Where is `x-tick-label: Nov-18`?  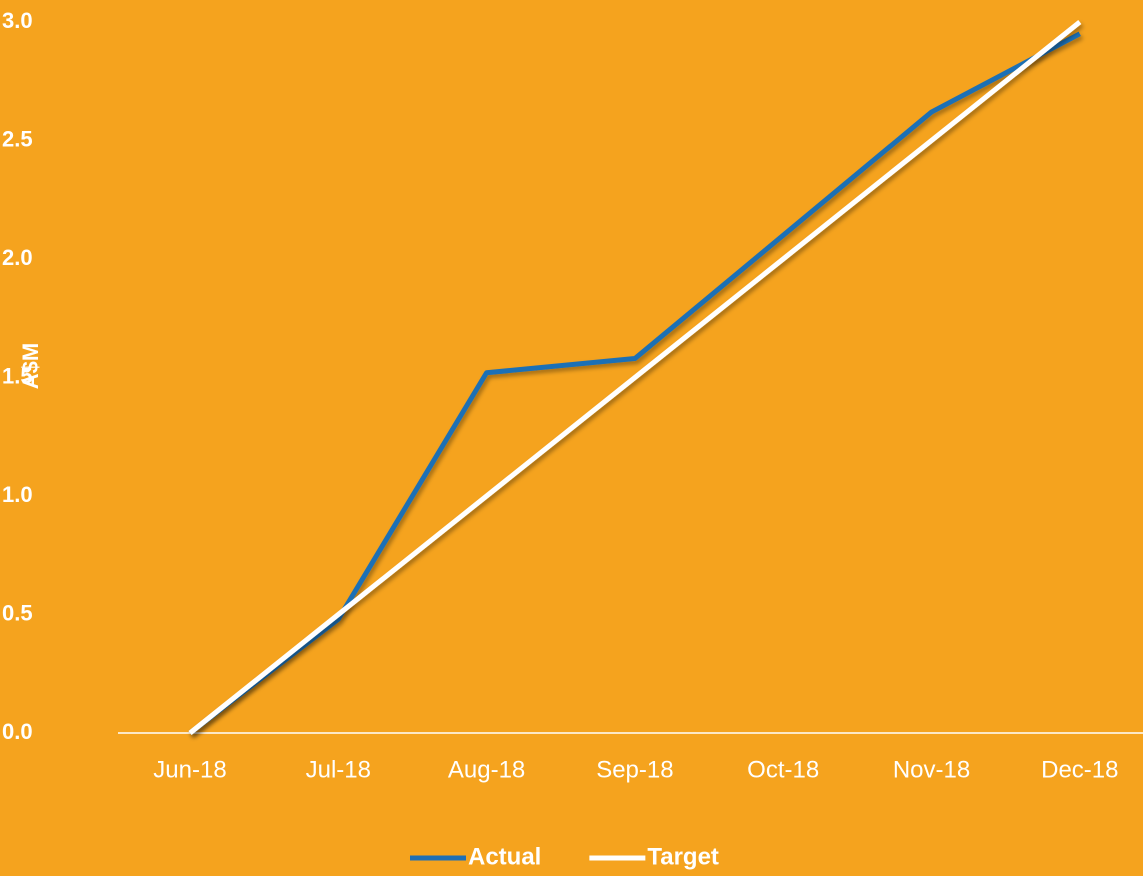 x-tick-label: Nov-18 is located at coordinates (931, 769).